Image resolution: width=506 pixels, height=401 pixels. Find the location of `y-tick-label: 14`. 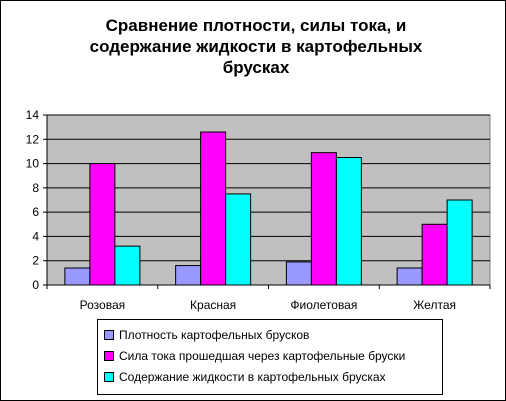

y-tick-label: 14 is located at coordinates (33, 115).